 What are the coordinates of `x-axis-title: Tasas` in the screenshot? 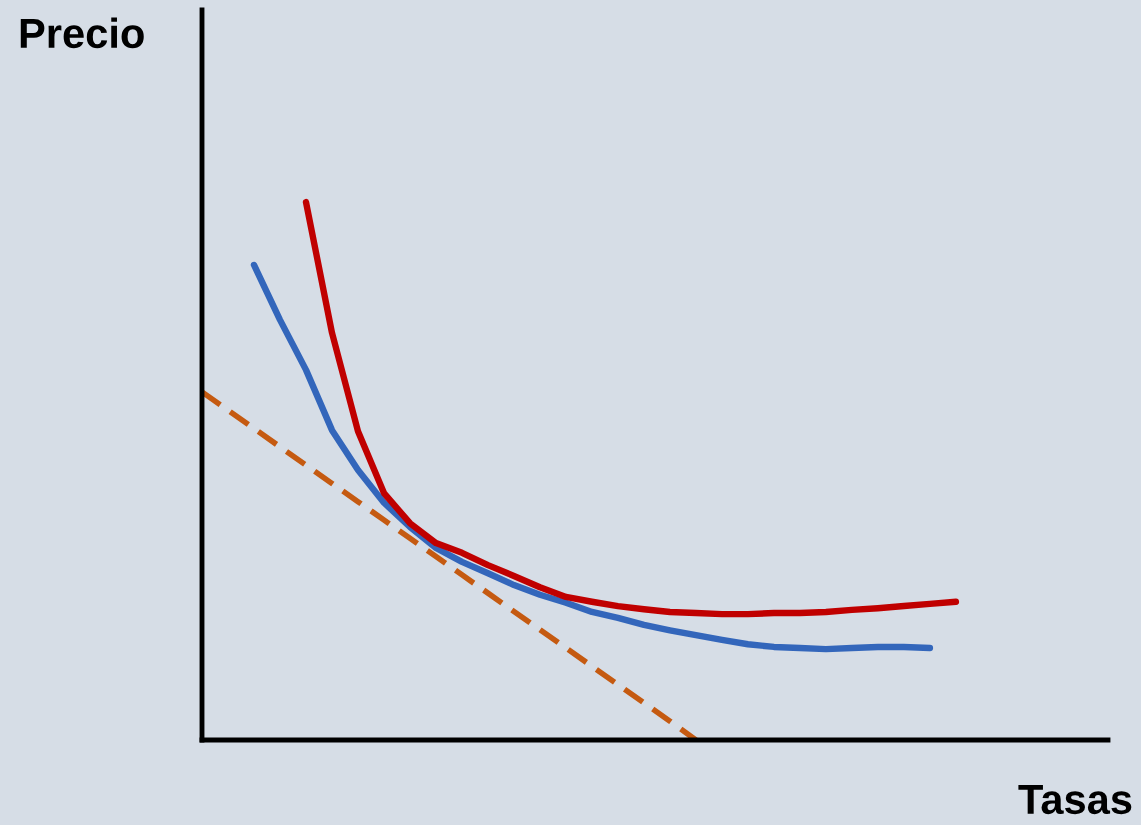 It's located at (1075, 800).